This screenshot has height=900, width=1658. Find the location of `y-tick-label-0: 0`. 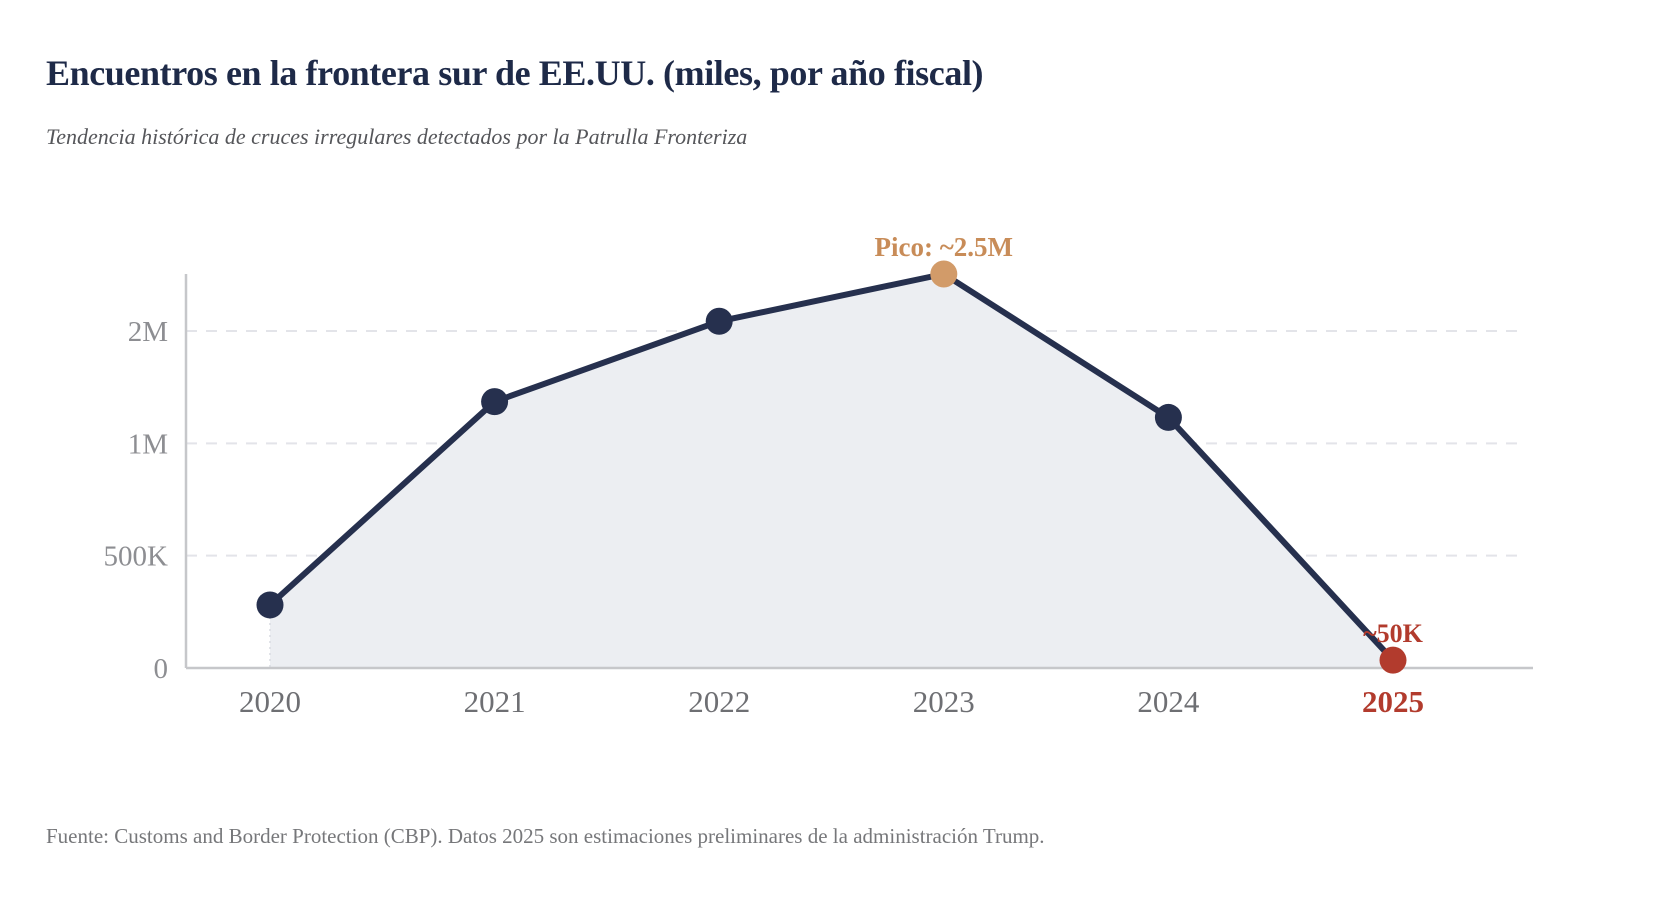

y-tick-label-0: 0 is located at coordinates (161, 669).